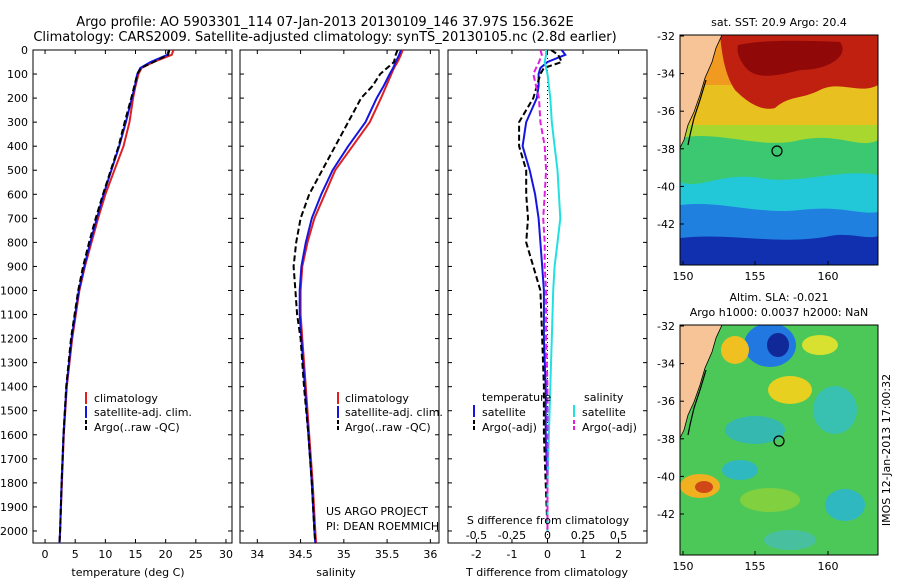 This screenshot has height=580, width=900. Describe the element at coordinates (17, 122) in the screenshot. I see `depth-tick-label: 300` at that location.